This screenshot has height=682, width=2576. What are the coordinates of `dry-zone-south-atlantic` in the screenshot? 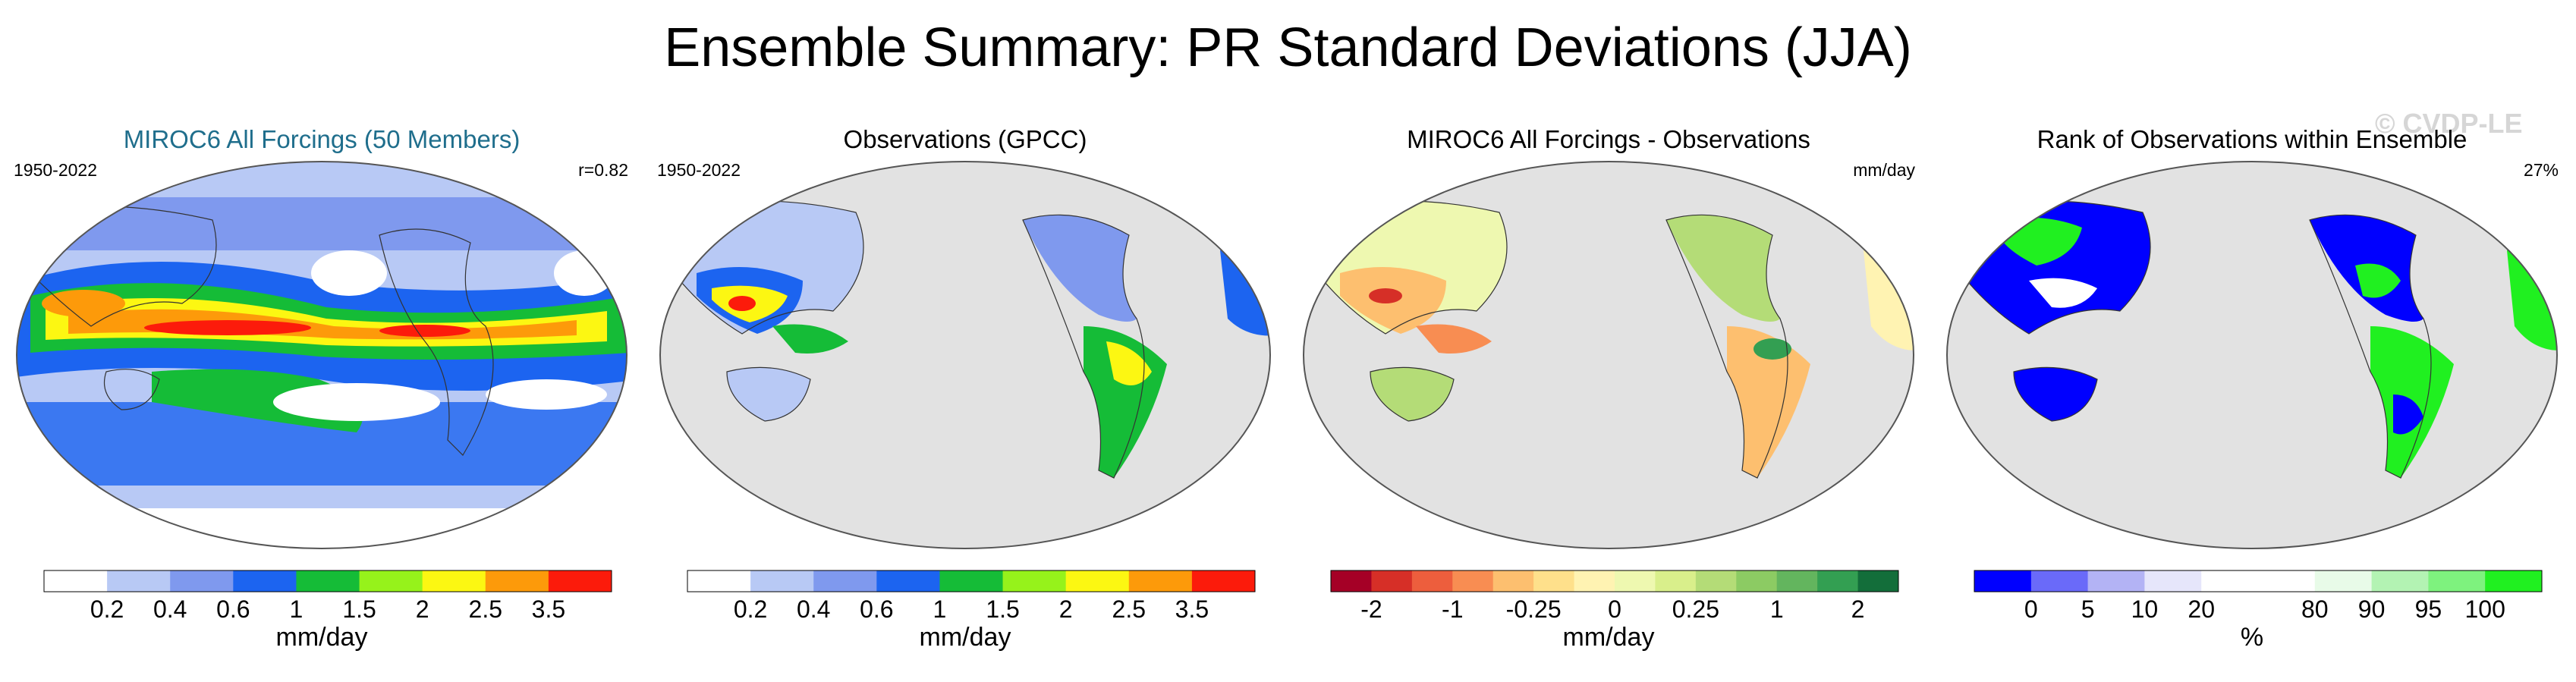 It's located at (546, 394).